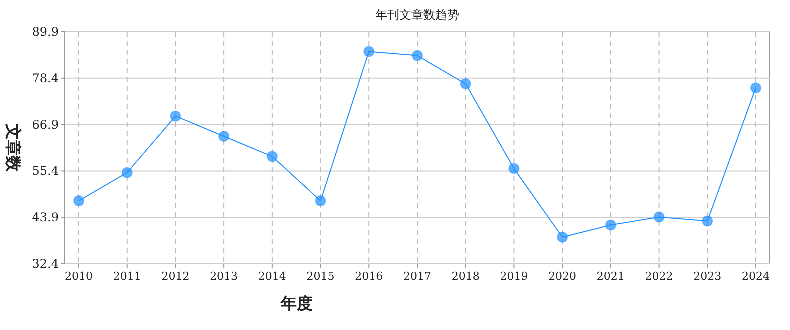  I want to click on y-tick-label: 32.4, so click(46, 264).